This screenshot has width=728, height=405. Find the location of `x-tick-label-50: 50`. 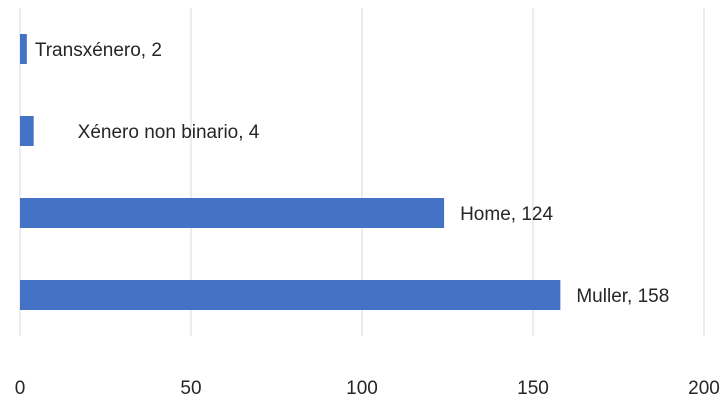

x-tick-label-50: 50 is located at coordinates (190, 388).